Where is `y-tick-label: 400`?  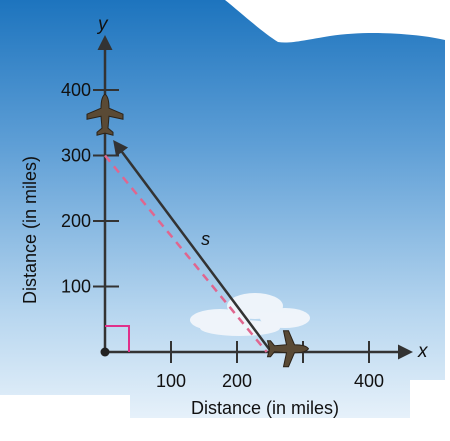
y-tick-label: 400 is located at coordinates (76, 90).